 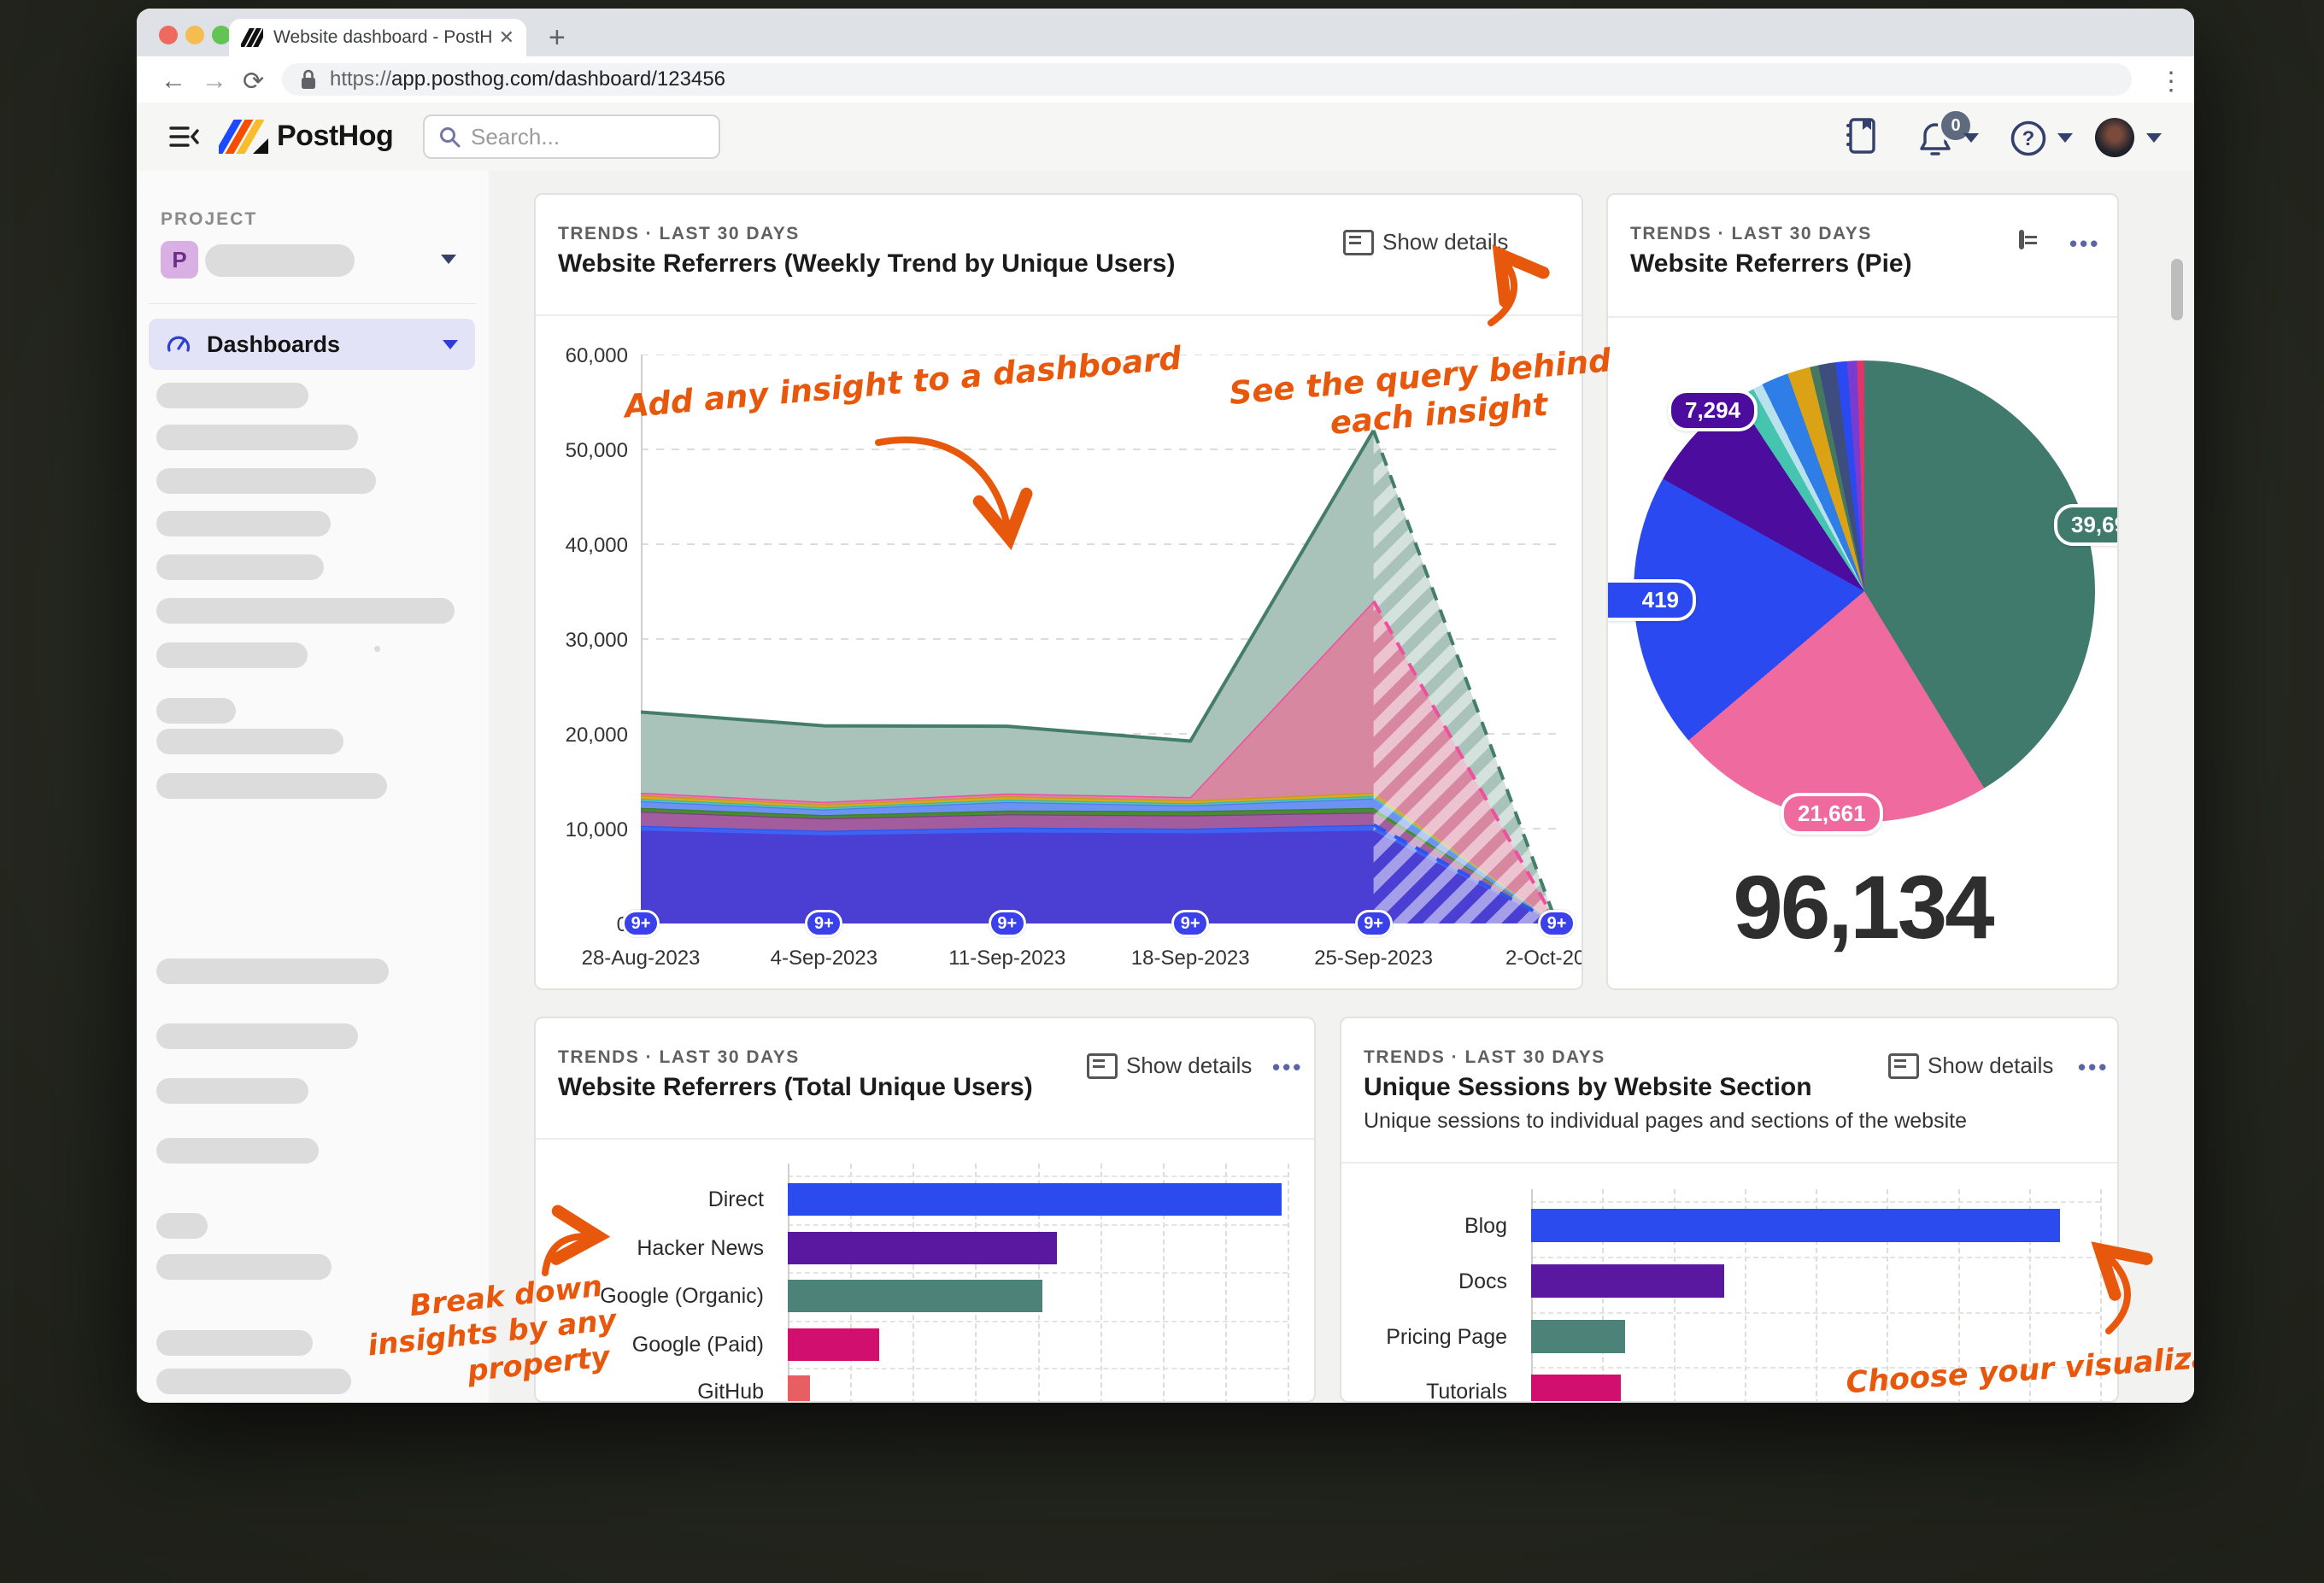 I want to click on user-menu-caret-icon, so click(x=2154, y=138).